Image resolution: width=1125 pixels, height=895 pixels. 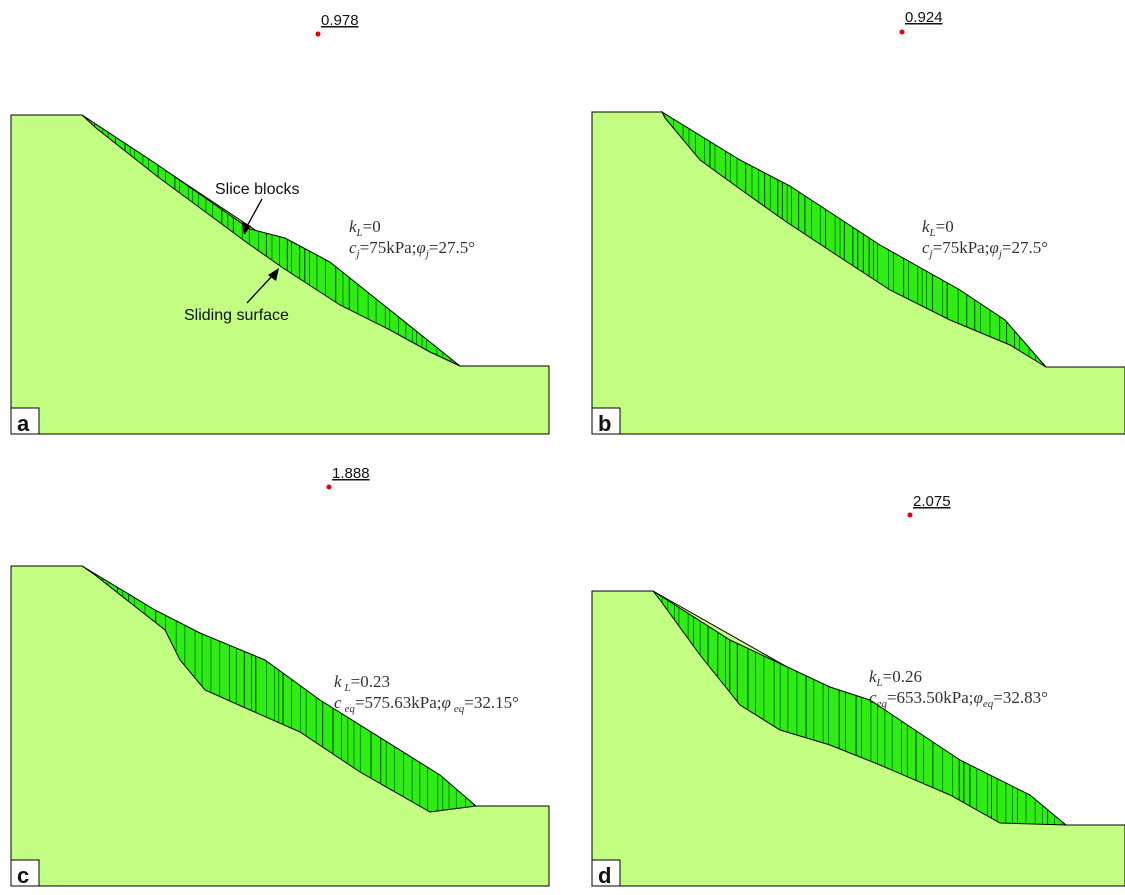 What do you see at coordinates (362, 683) in the screenshot?
I see `parameter-line-1: k L=0.23` at bounding box center [362, 683].